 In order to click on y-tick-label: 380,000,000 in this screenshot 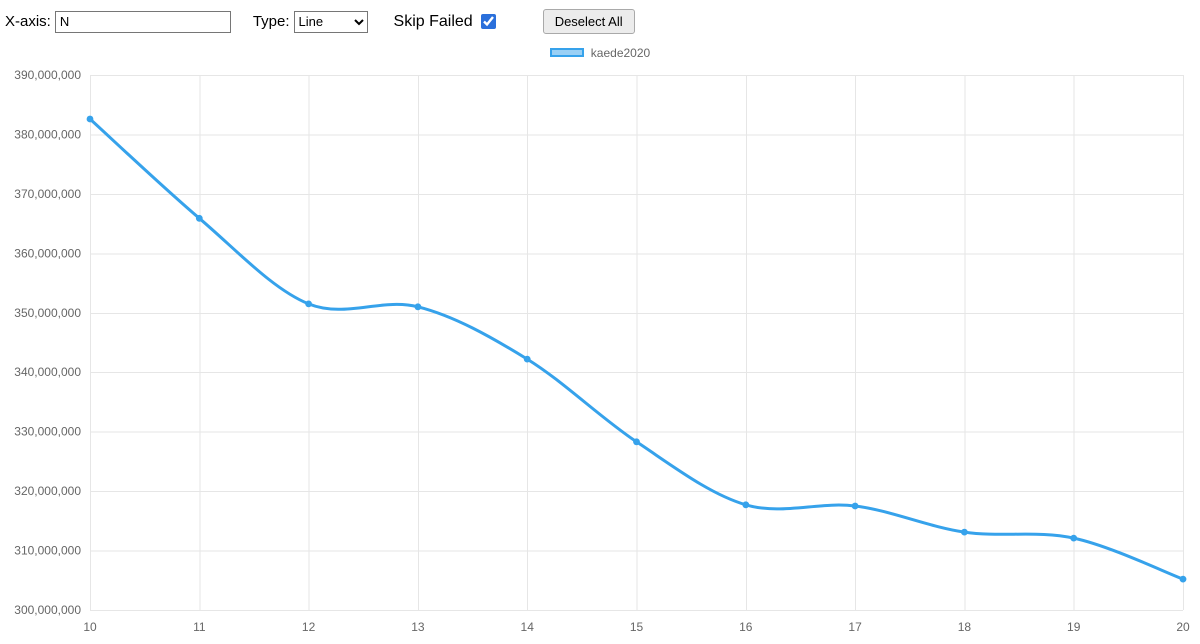, I will do `click(47, 134)`.